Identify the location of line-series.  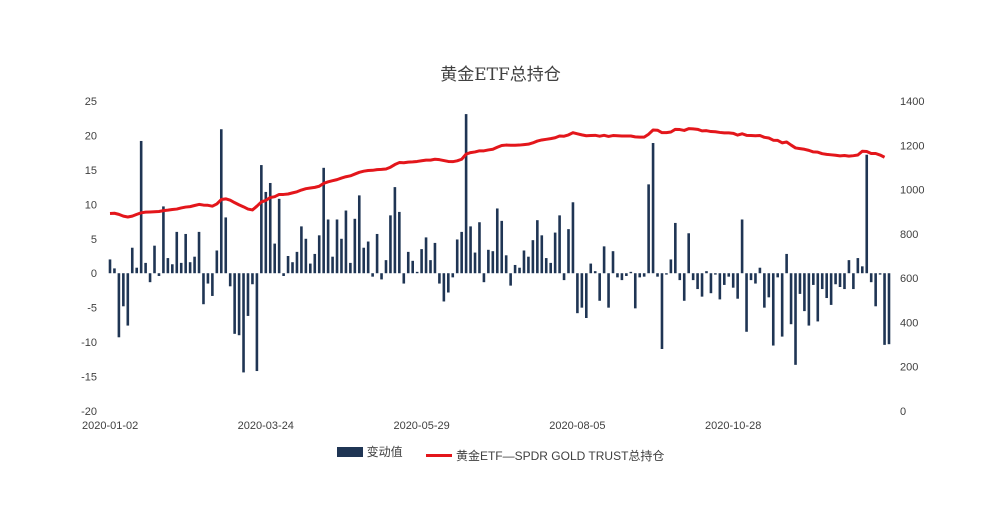
(497, 173).